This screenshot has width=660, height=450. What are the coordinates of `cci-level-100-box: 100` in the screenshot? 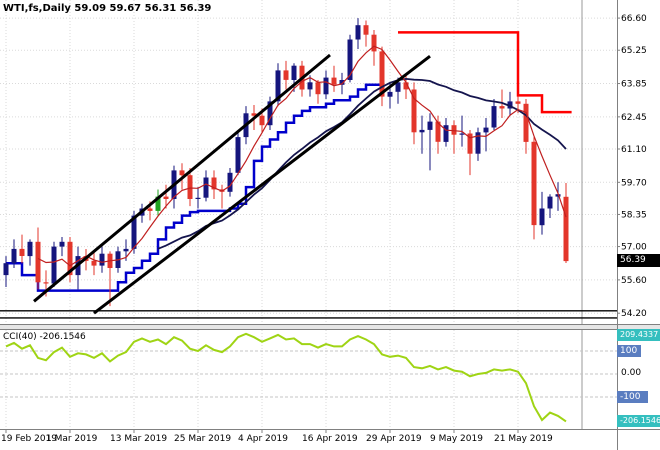 It's located at (629, 351).